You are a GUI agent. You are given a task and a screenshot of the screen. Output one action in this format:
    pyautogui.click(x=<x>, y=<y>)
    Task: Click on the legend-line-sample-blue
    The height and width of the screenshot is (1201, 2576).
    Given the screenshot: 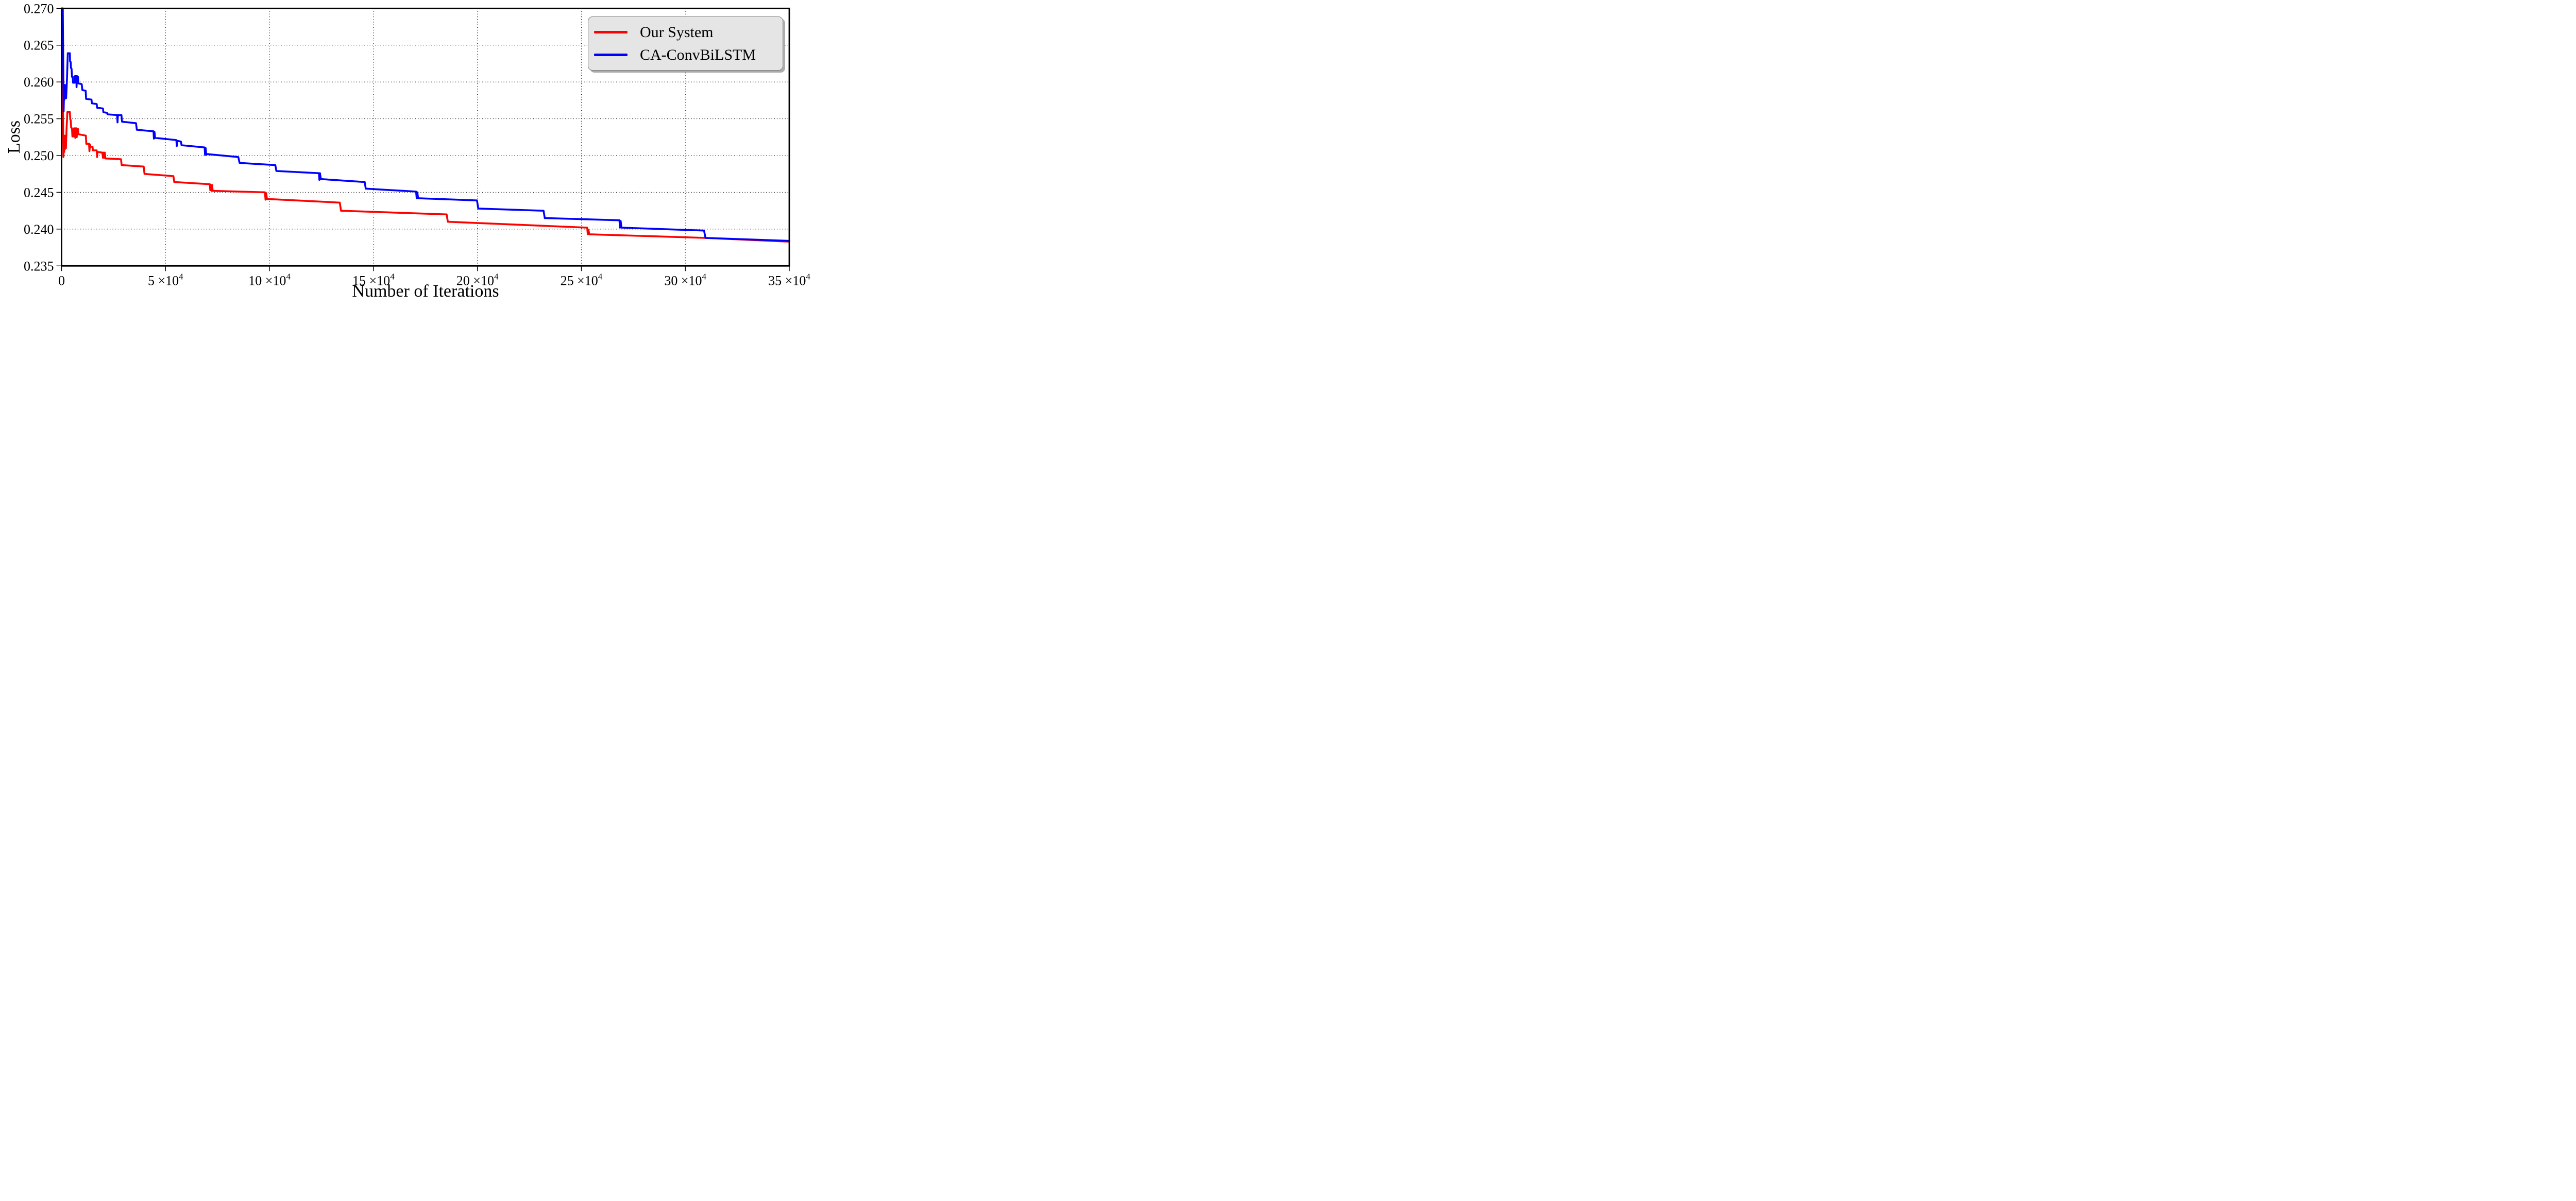 What is the action you would take?
    pyautogui.click(x=611, y=55)
    